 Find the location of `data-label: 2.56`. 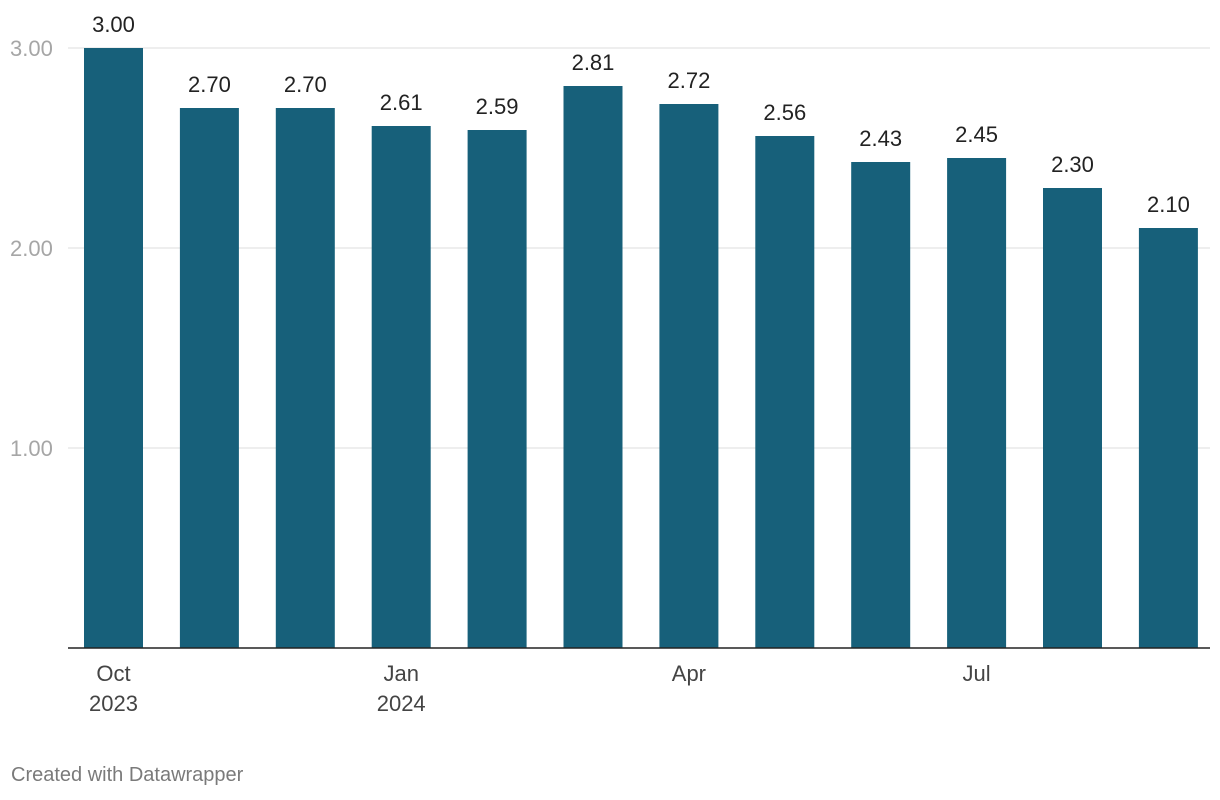

data-label: 2.56 is located at coordinates (784, 112).